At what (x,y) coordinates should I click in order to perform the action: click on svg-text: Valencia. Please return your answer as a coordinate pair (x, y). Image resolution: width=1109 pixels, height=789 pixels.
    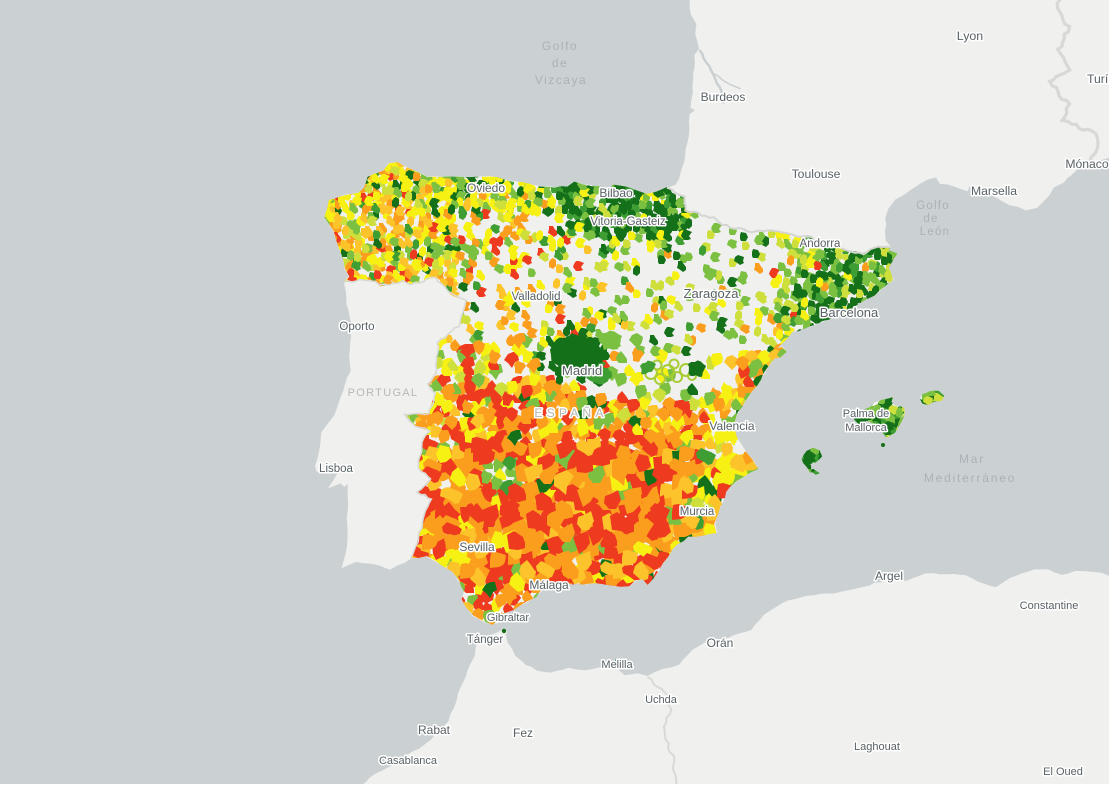
    Looking at the image, I should click on (731, 426).